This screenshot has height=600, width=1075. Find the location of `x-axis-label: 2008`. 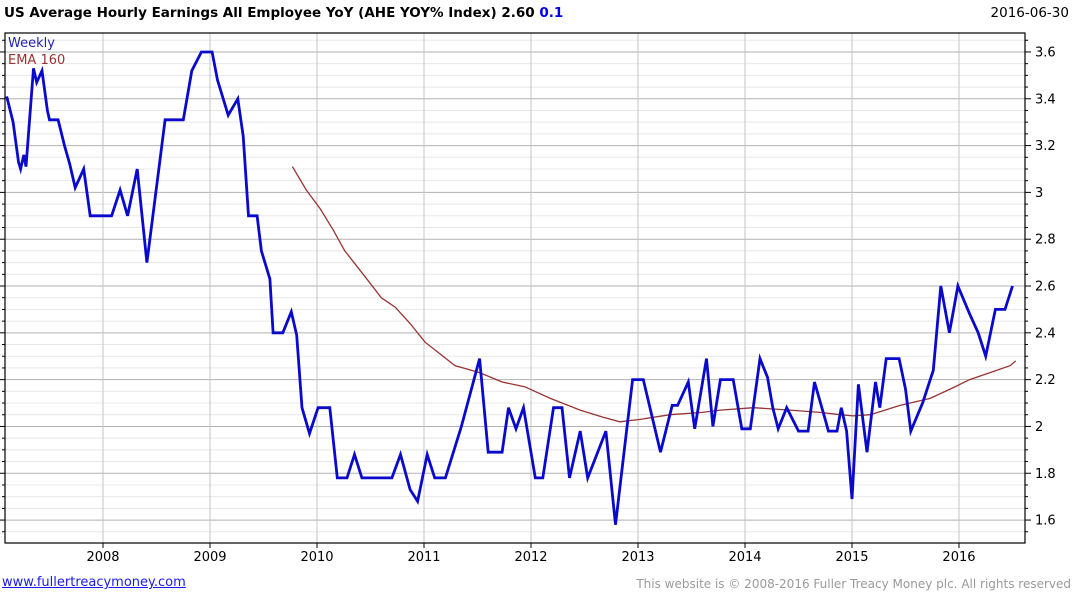

x-axis-label: 2008 is located at coordinates (102, 557).